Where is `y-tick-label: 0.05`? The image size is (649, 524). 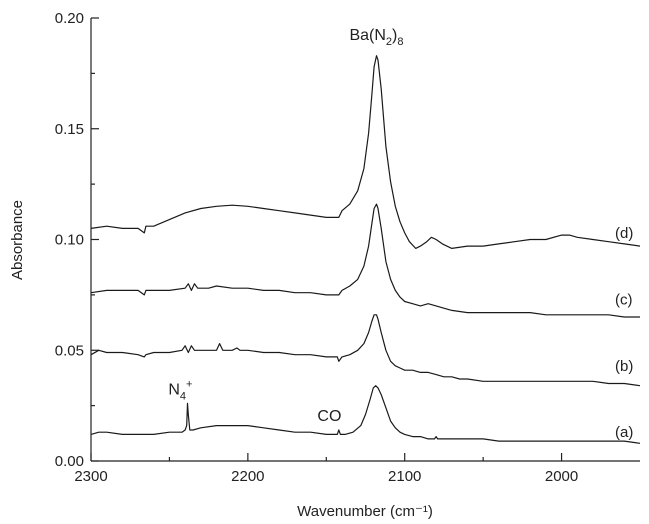 y-tick-label: 0.05 is located at coordinates (69, 350).